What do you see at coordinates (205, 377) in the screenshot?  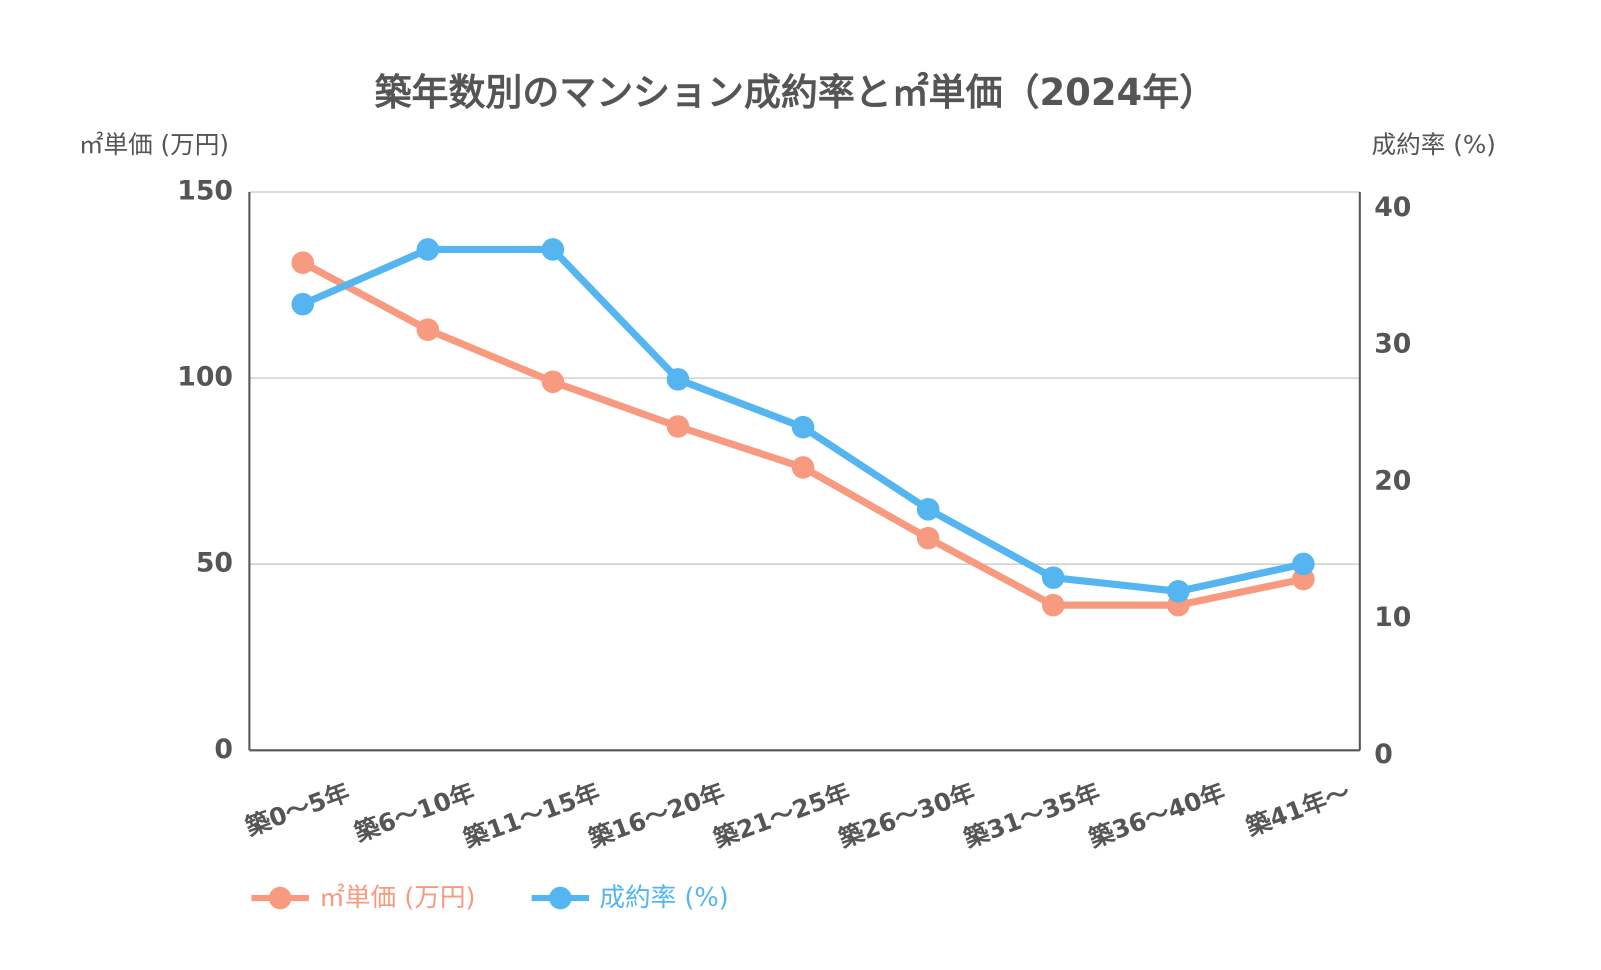 I see `y-tick-label: 100` at bounding box center [205, 377].